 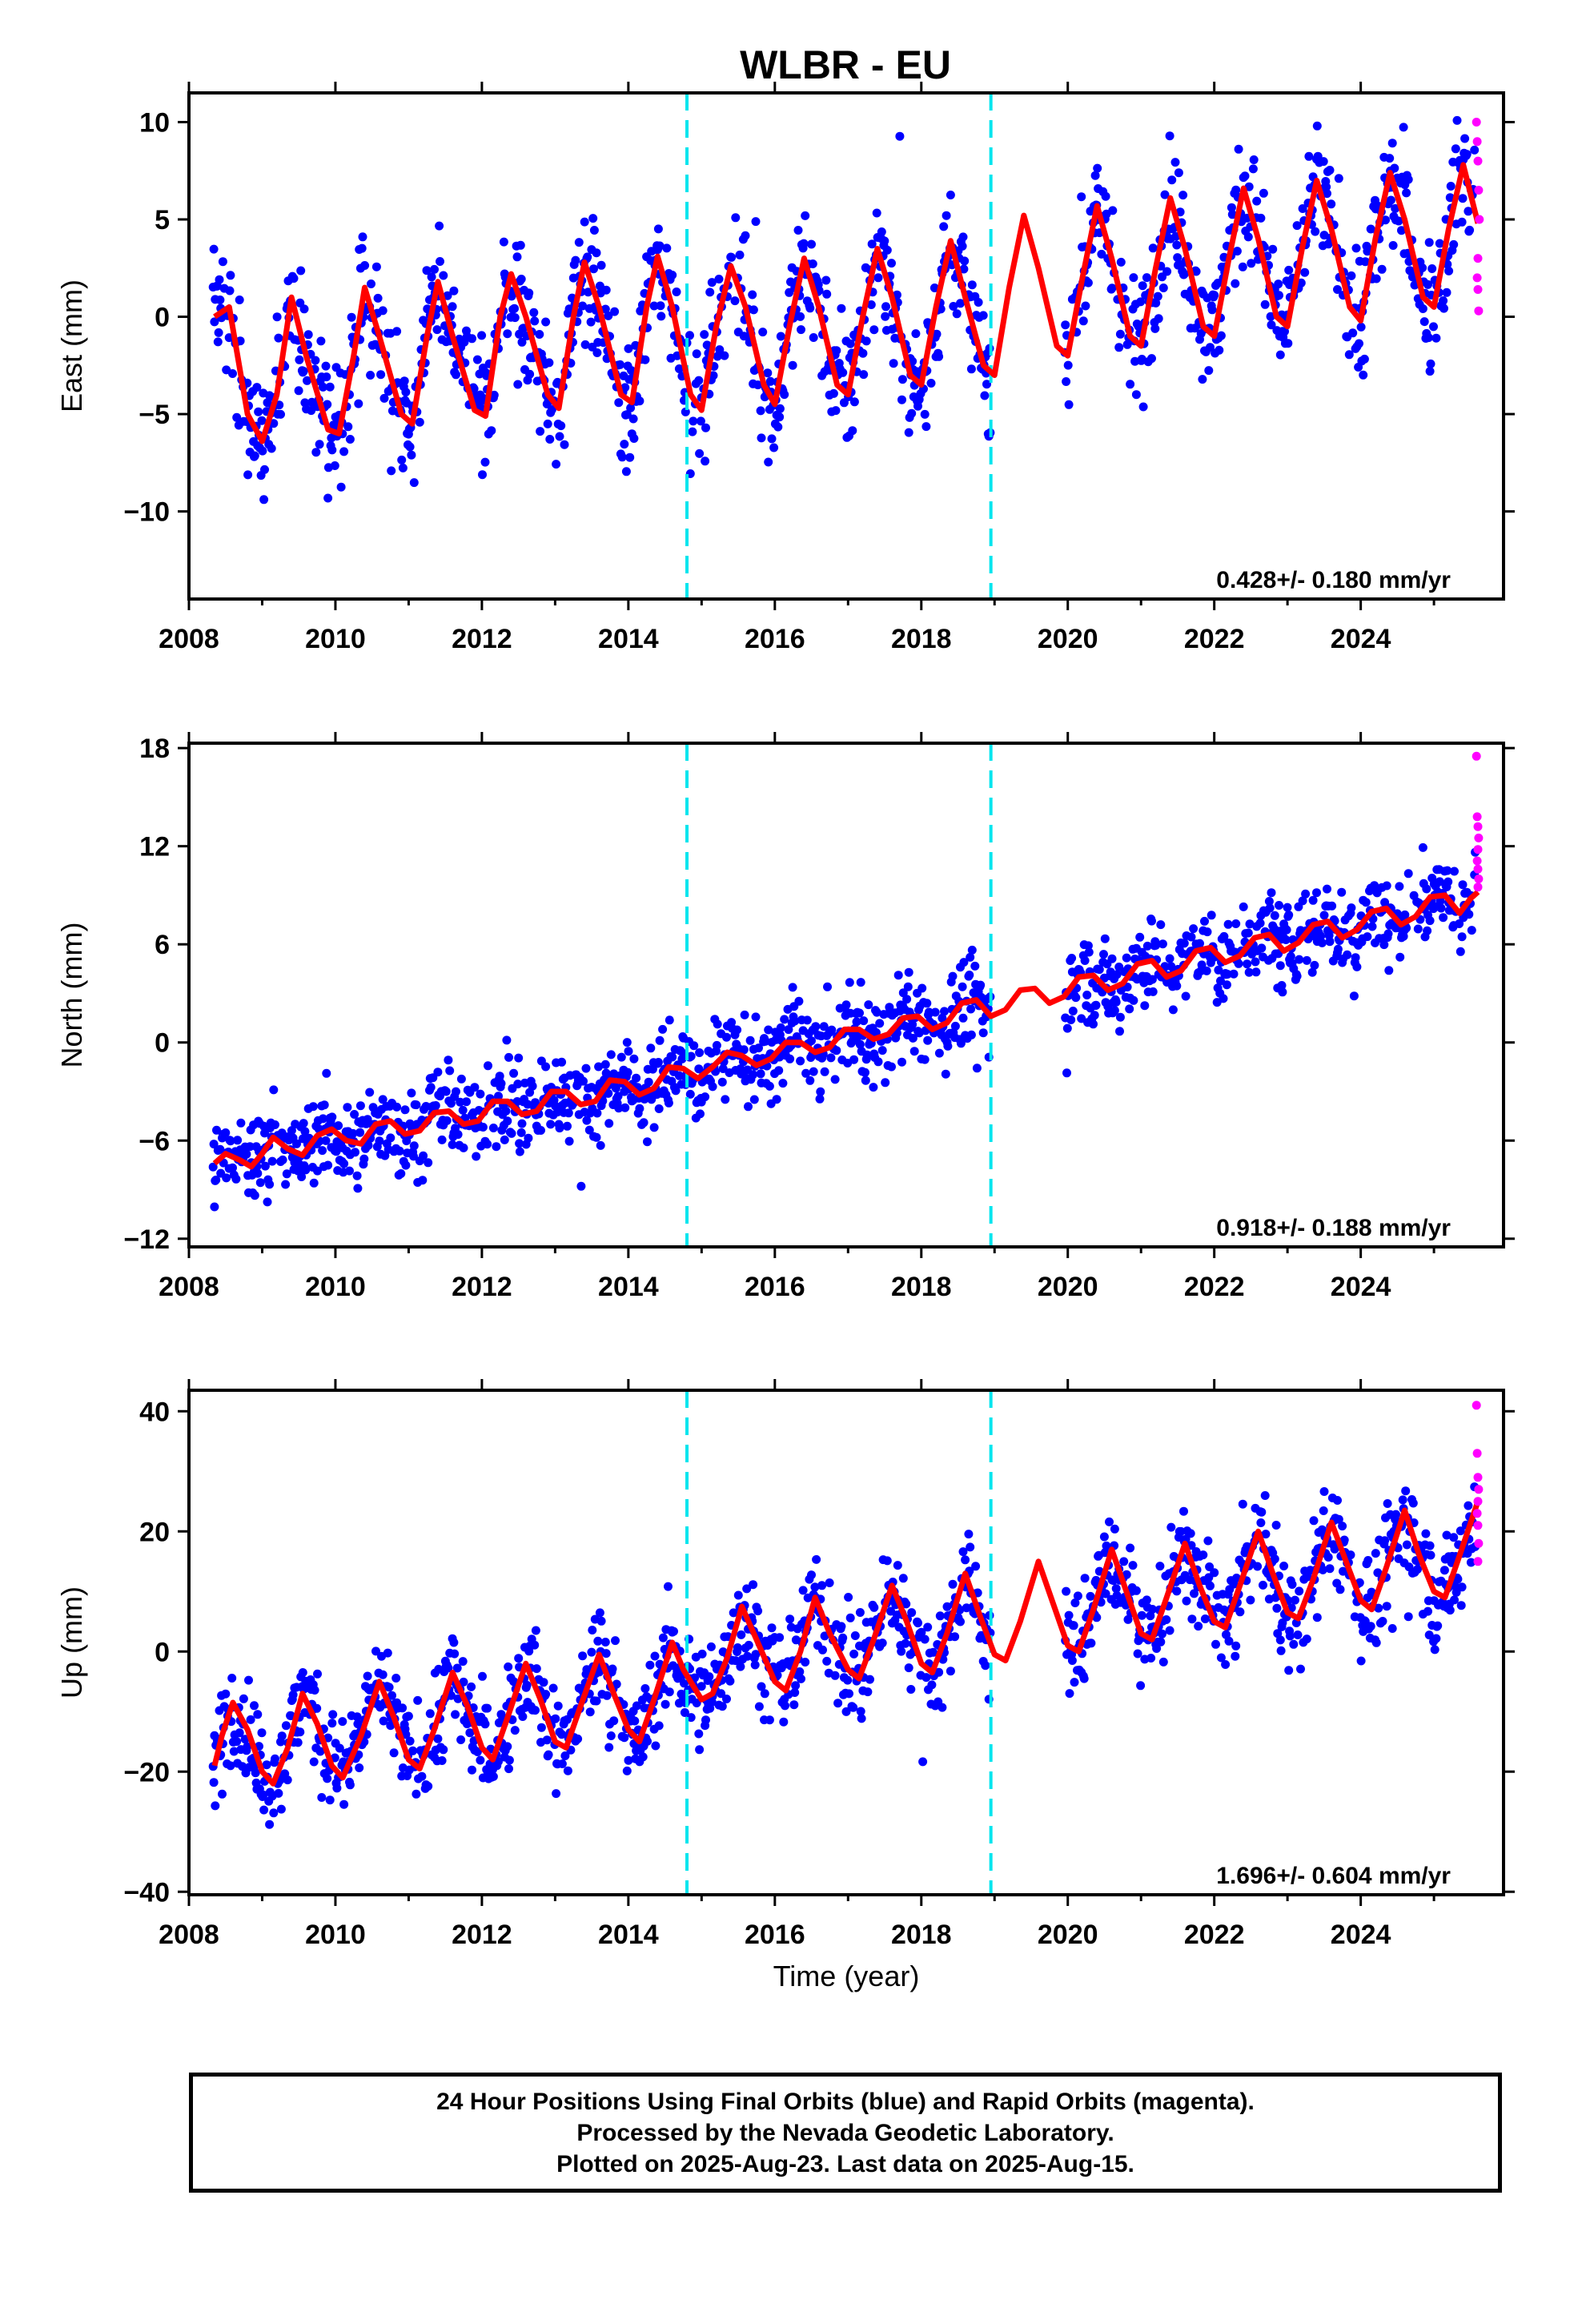 What do you see at coordinates (146, 512) in the screenshot?
I see `y-tick-label: −10` at bounding box center [146, 512].